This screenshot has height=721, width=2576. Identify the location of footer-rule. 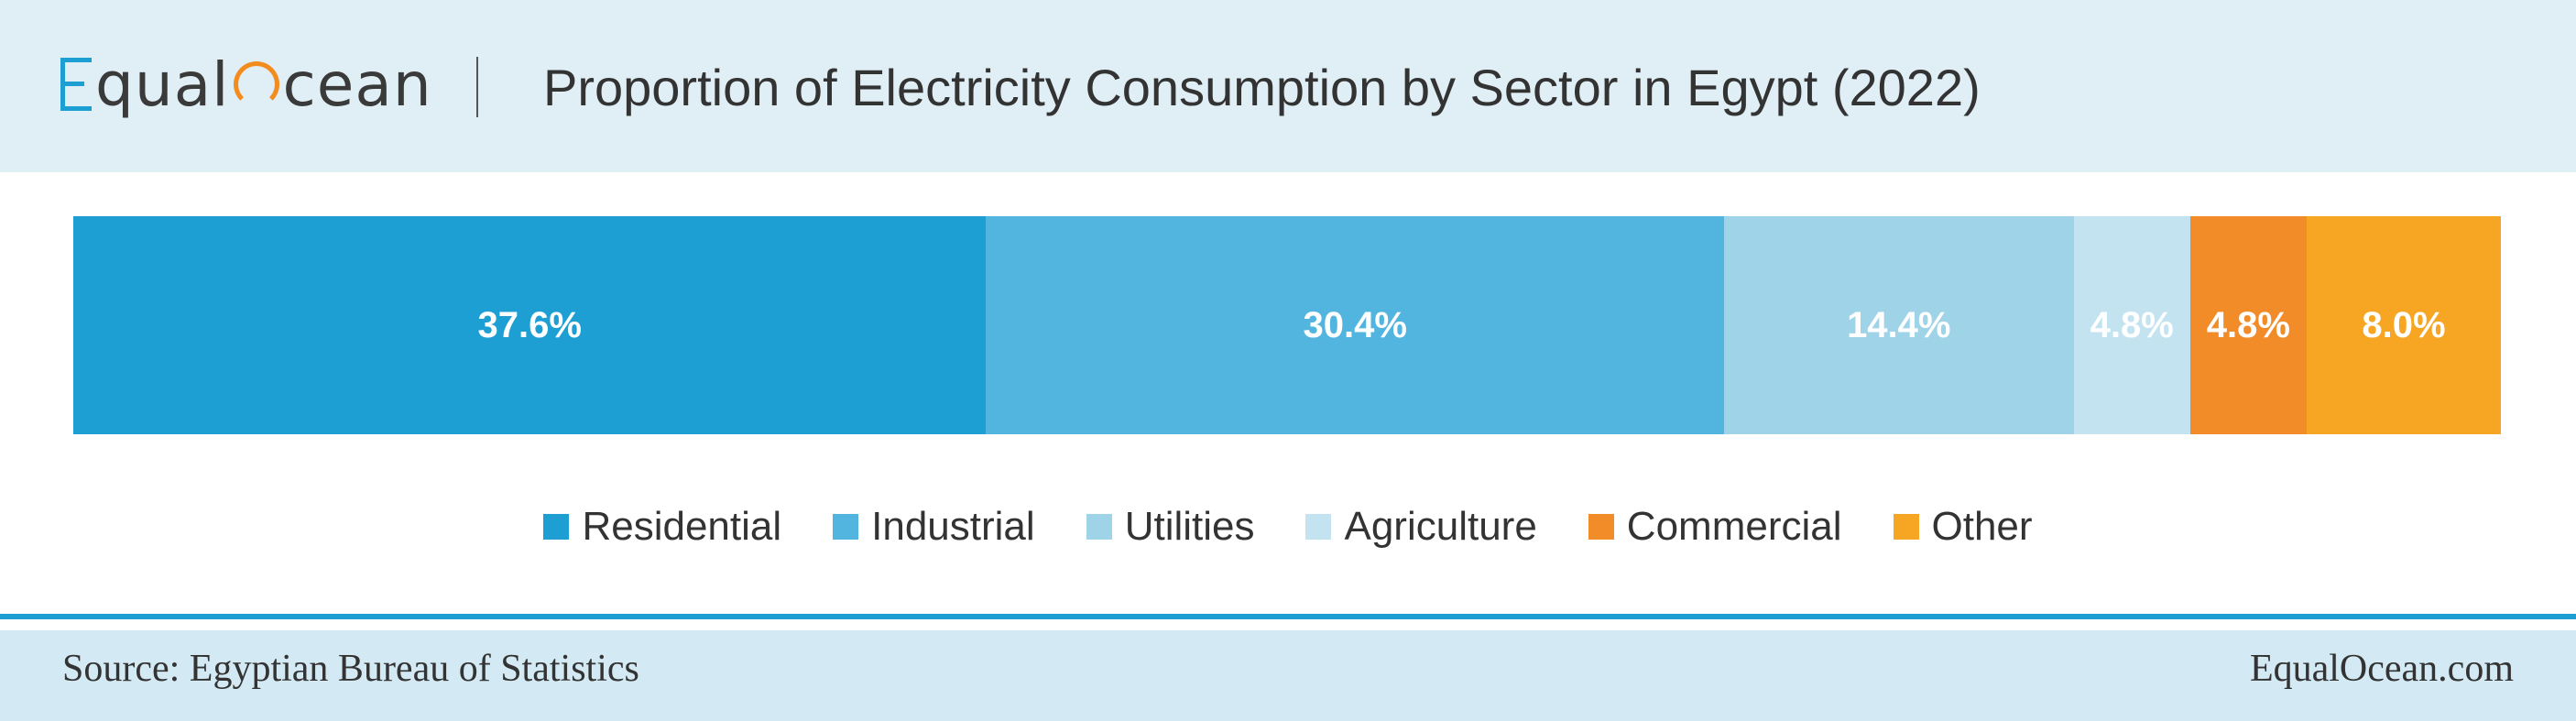
(1288, 616).